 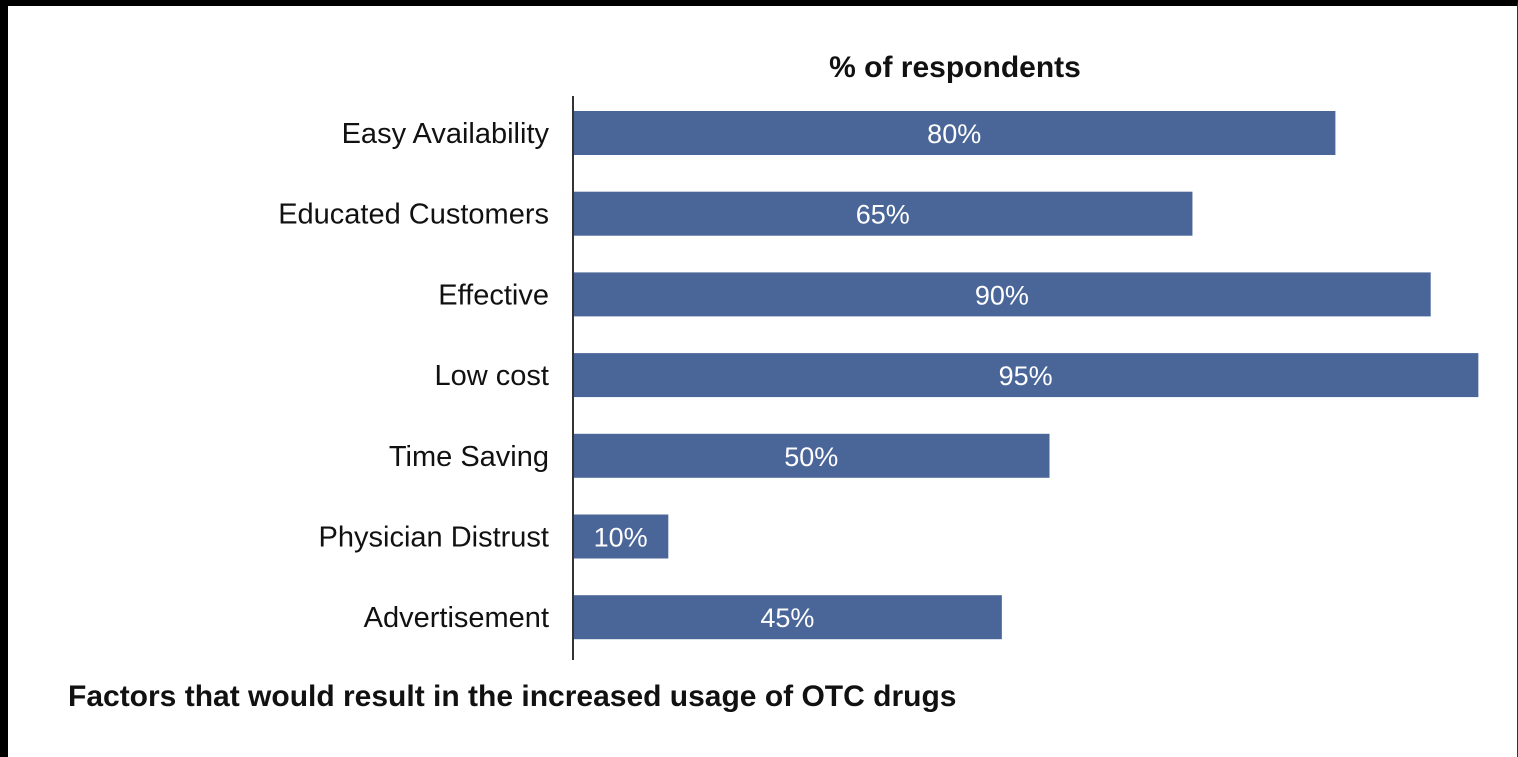 What do you see at coordinates (493, 295) in the screenshot?
I see `category-label-2: Effective` at bounding box center [493, 295].